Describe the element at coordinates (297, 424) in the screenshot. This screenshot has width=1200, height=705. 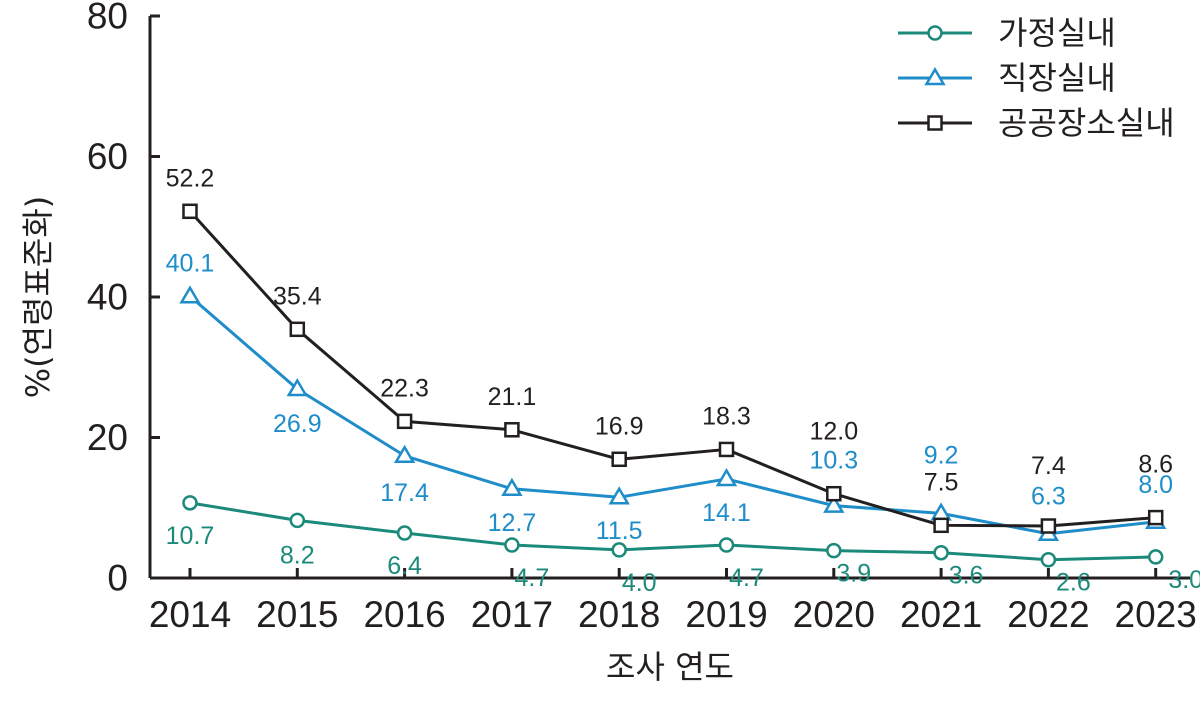
I see `data-label-2: 26.9` at that location.